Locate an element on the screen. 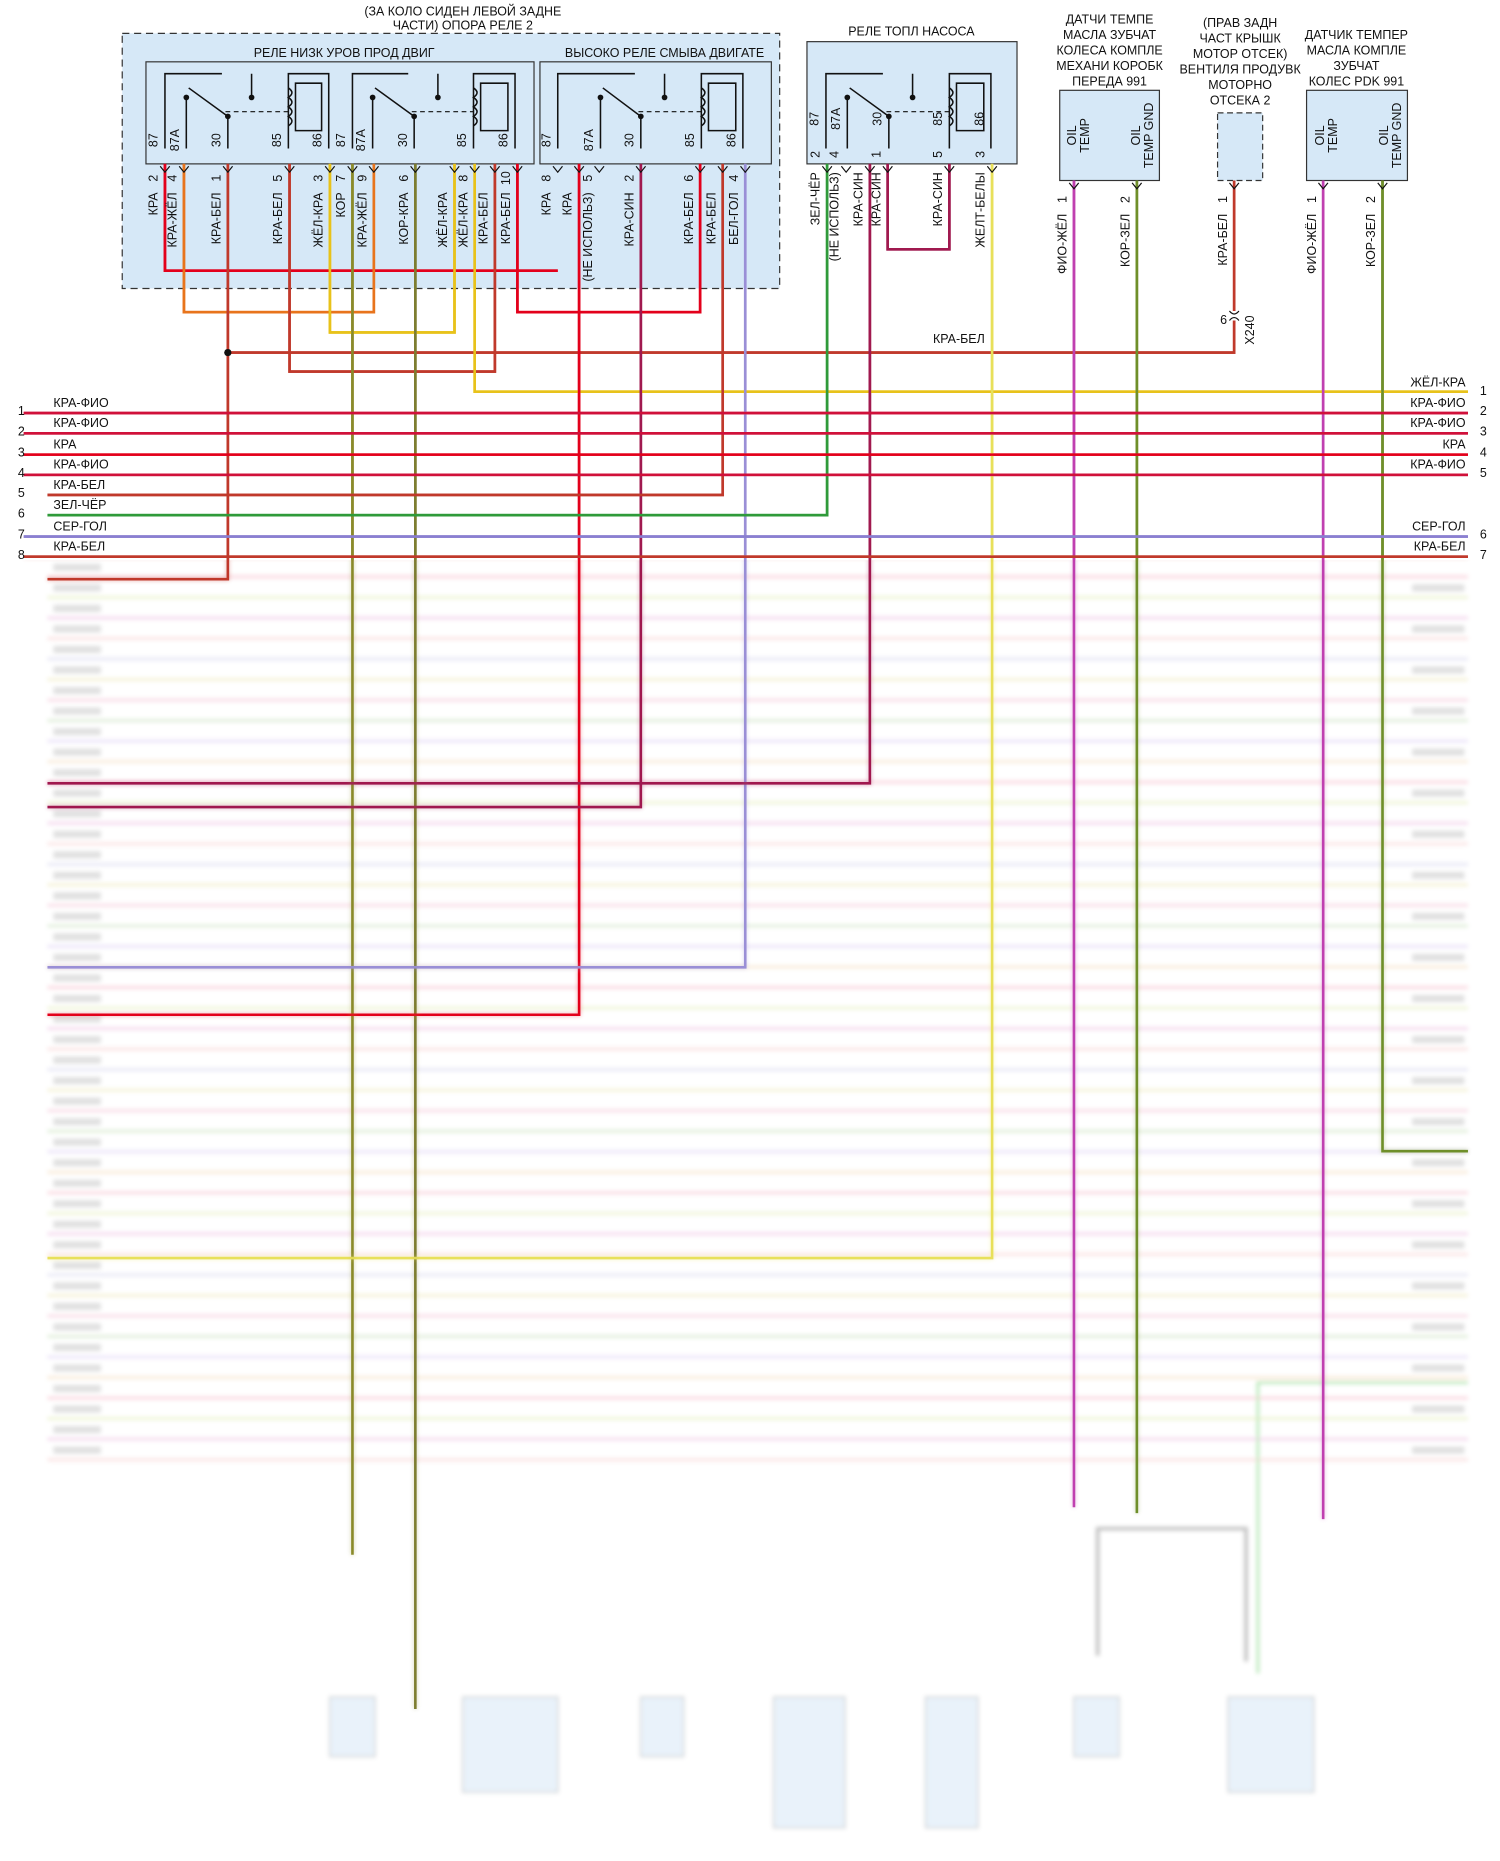 The image size is (1500, 1861). row-wire: СЕР-ГОЛ is located at coordinates (80, 526).